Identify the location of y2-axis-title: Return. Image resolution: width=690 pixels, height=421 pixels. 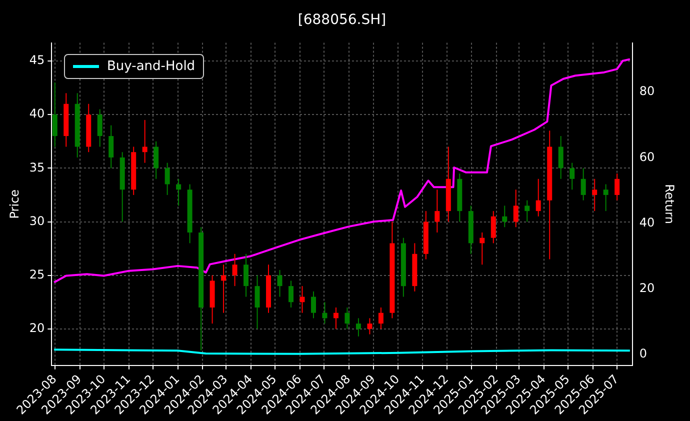
(669, 204).